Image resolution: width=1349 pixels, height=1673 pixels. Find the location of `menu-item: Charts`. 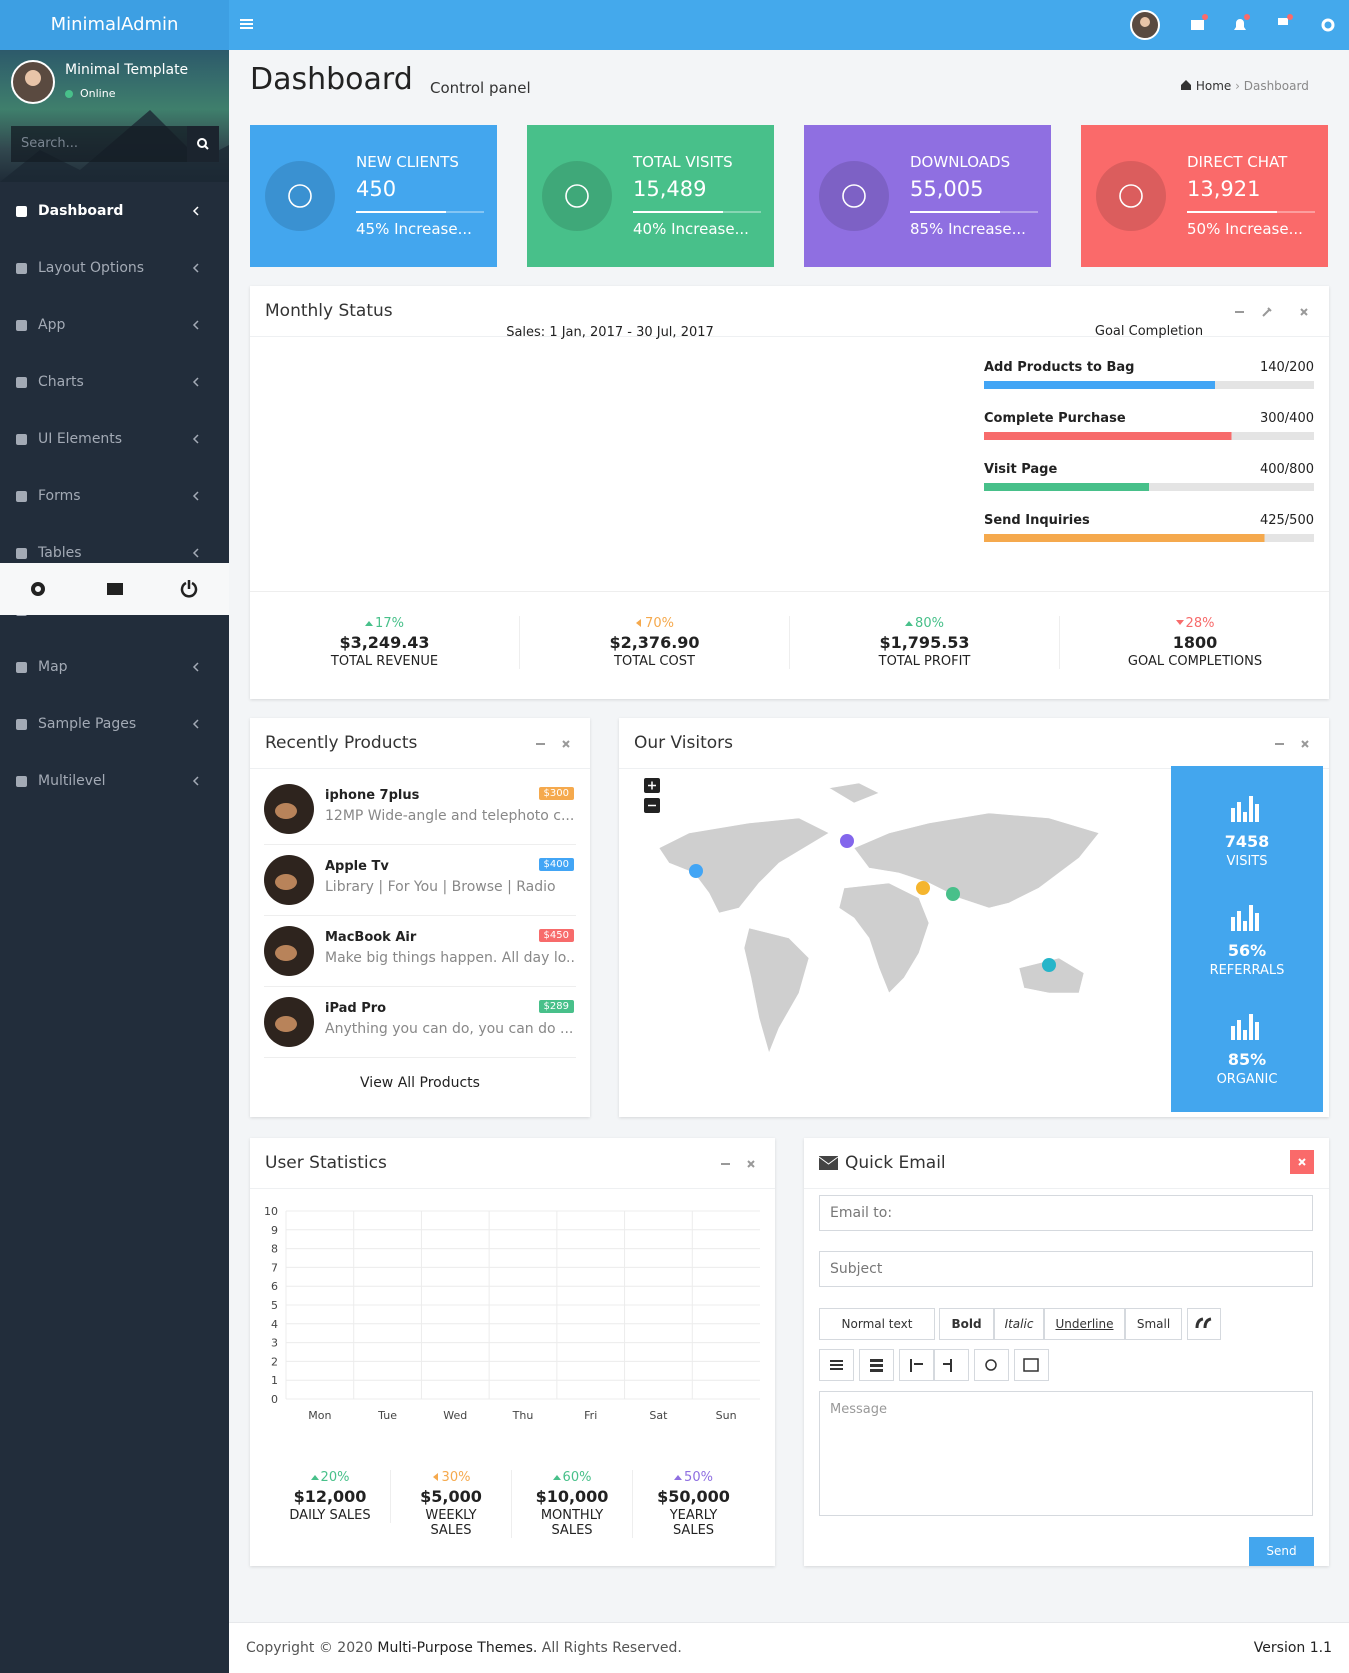

menu-item: Charts is located at coordinates (114, 382).